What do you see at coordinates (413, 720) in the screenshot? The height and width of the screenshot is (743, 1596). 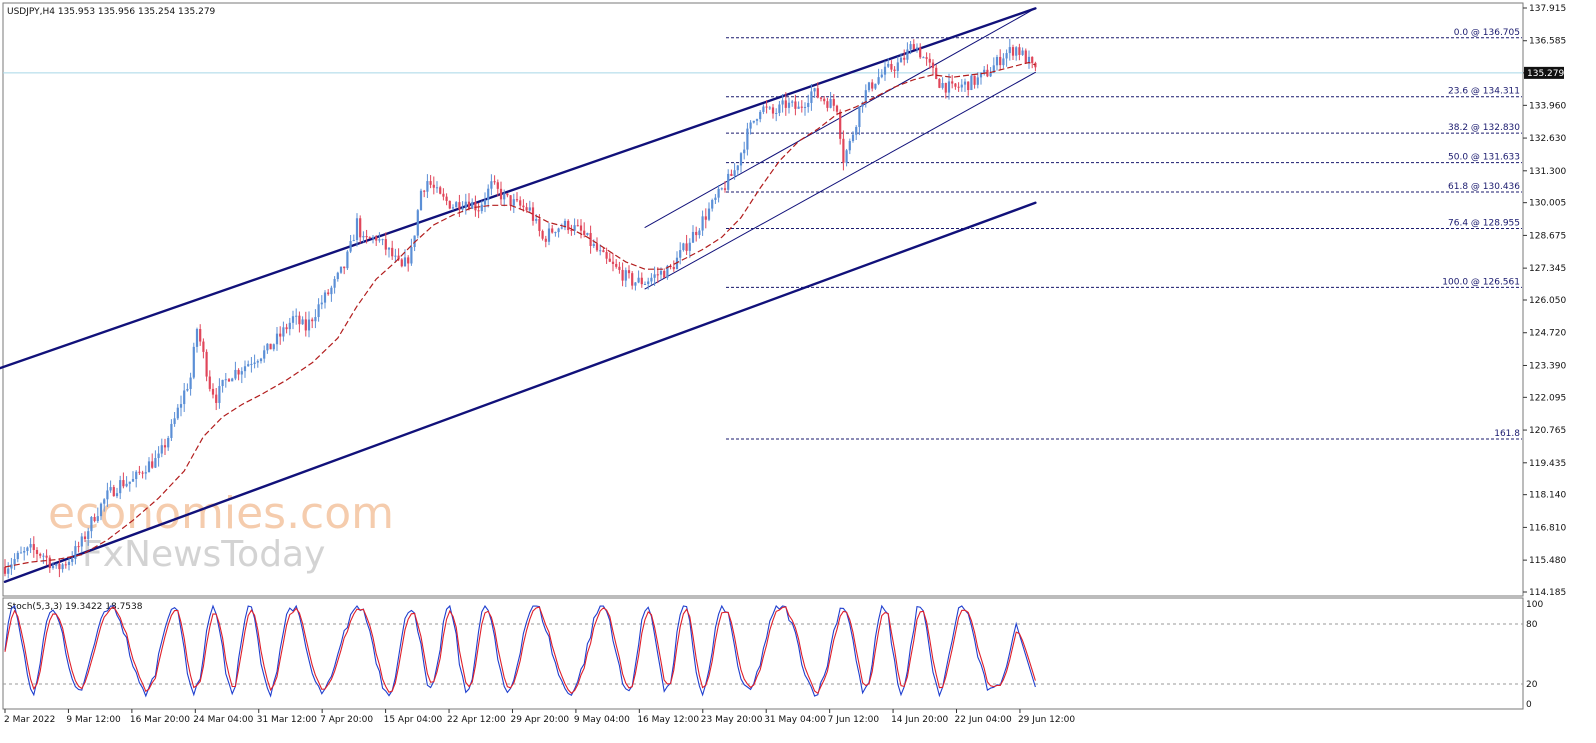 I see `x-tick-label: 15 Apr 04:00` at bounding box center [413, 720].